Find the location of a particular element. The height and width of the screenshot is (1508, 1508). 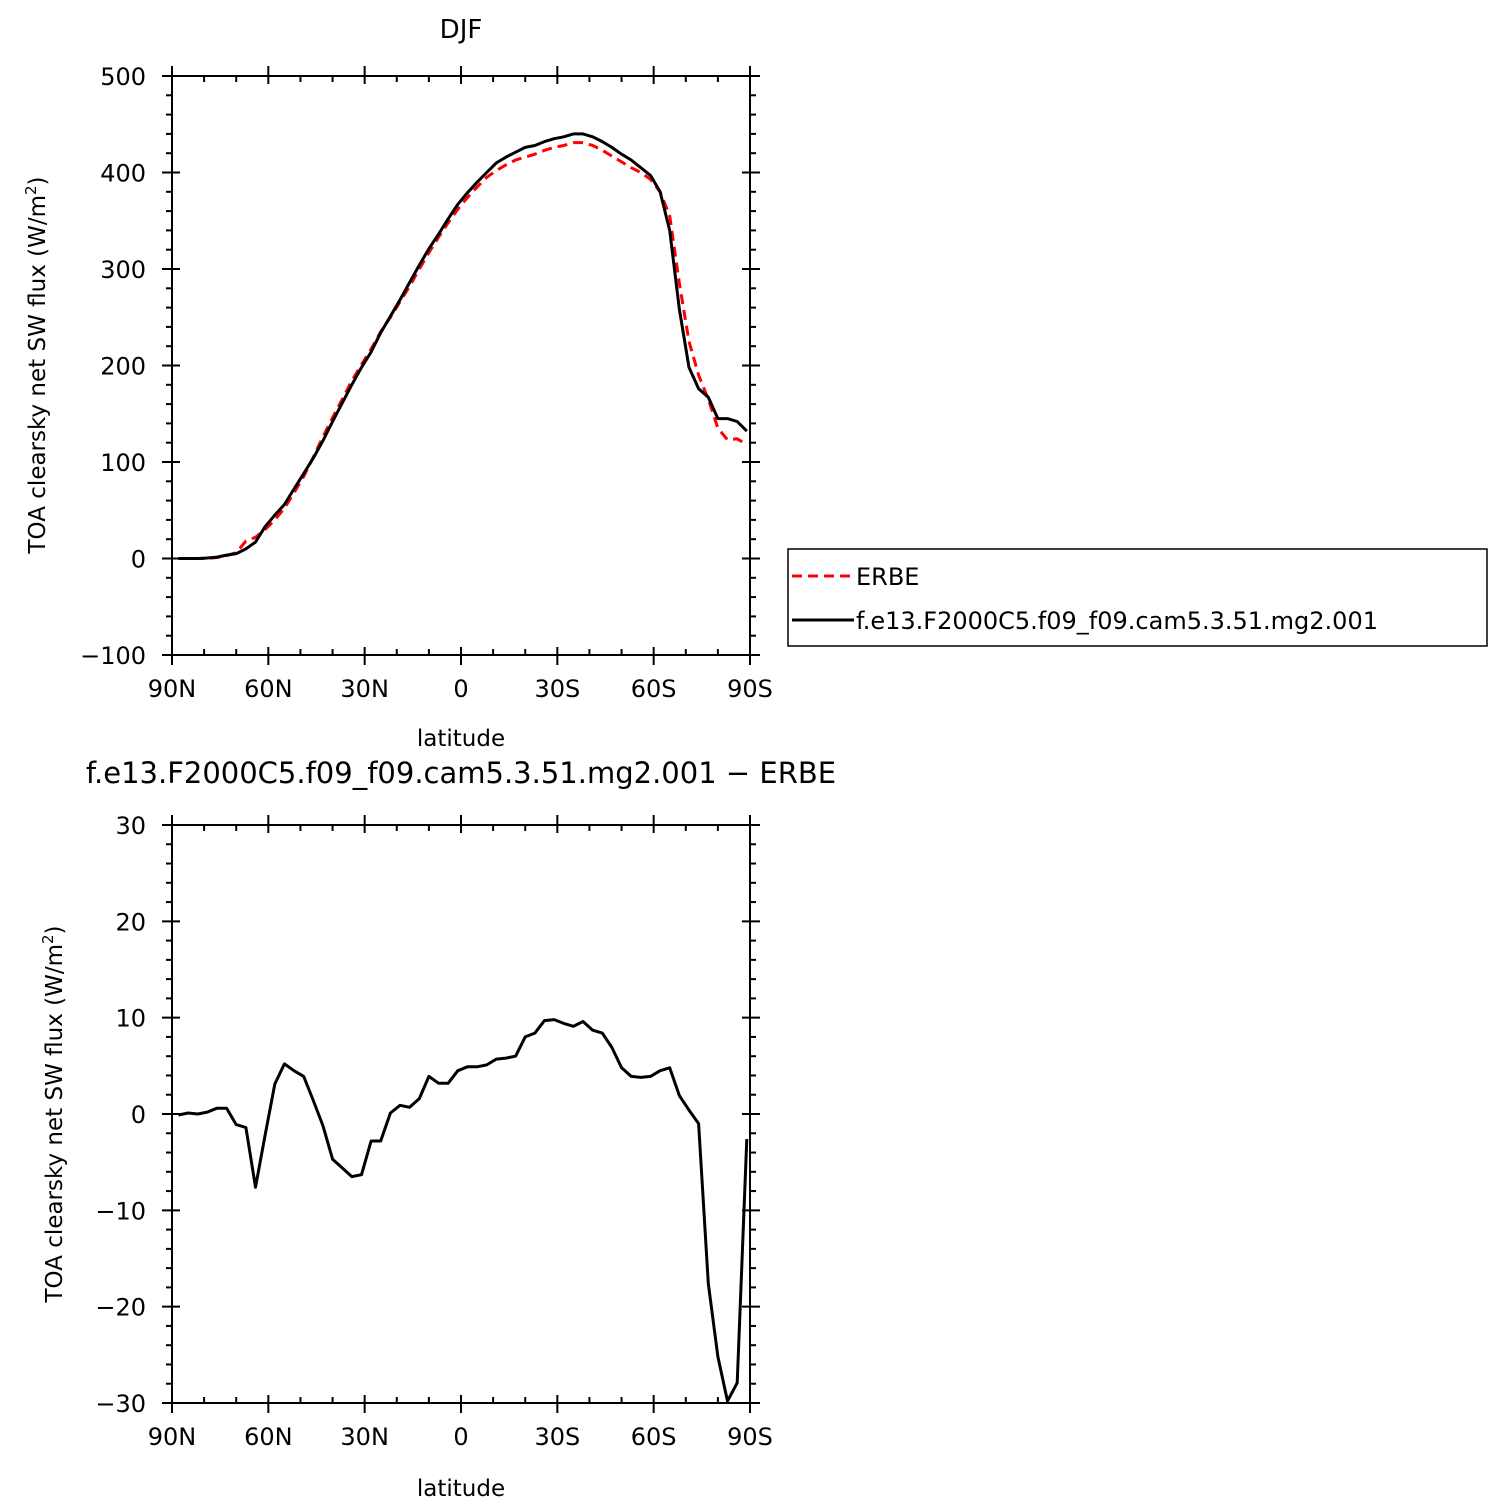

top-chart-title: DJF is located at coordinates (461, 30).